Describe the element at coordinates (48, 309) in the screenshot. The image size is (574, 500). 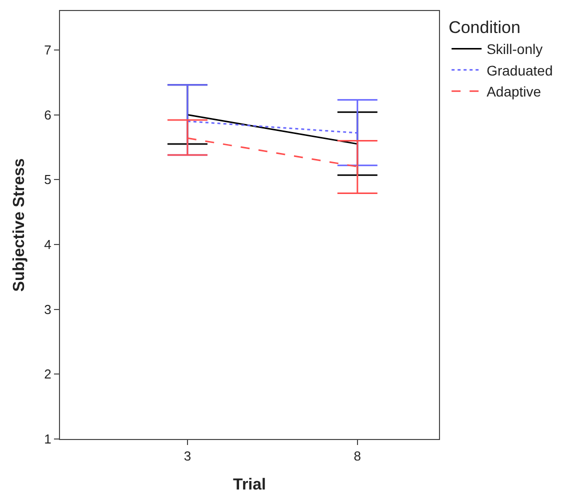
I see `y-tick-label: 3` at that location.